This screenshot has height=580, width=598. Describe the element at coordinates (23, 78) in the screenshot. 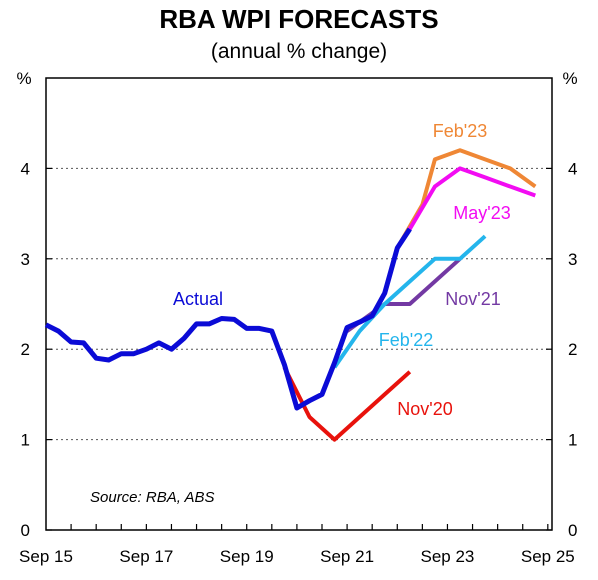

I see `y-axis-label-left: %` at that location.